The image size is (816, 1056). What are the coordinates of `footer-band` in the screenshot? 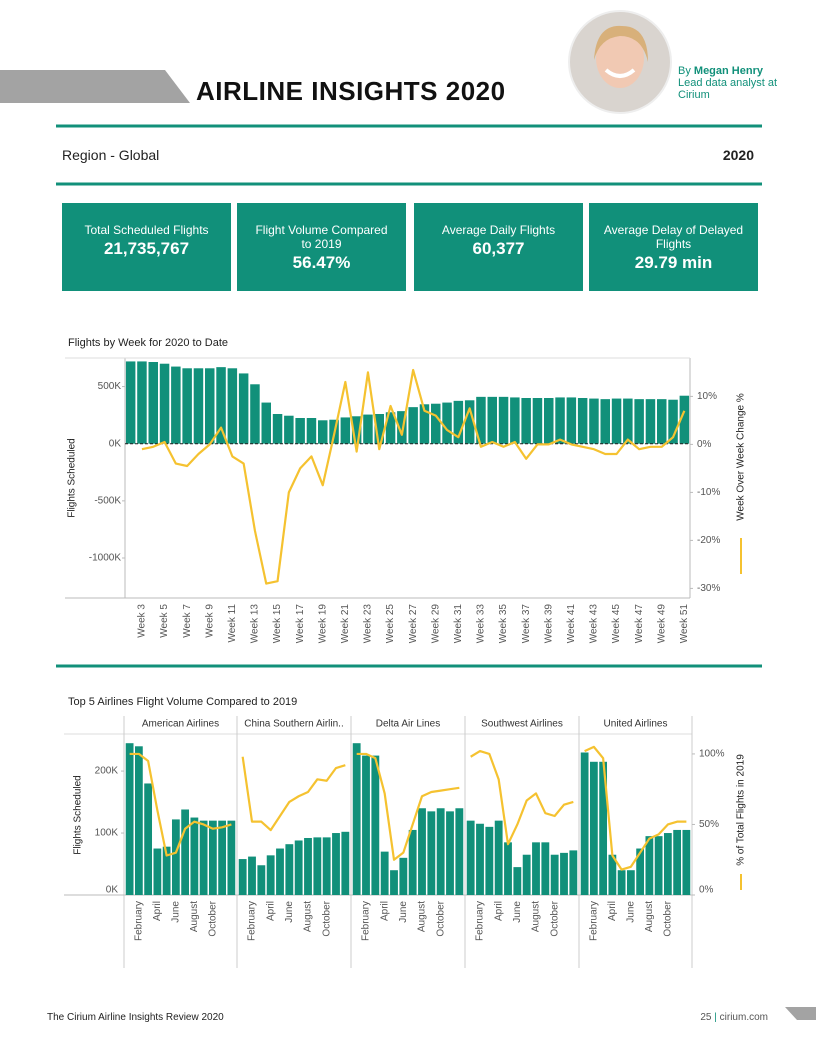 It's located at (800, 1013).